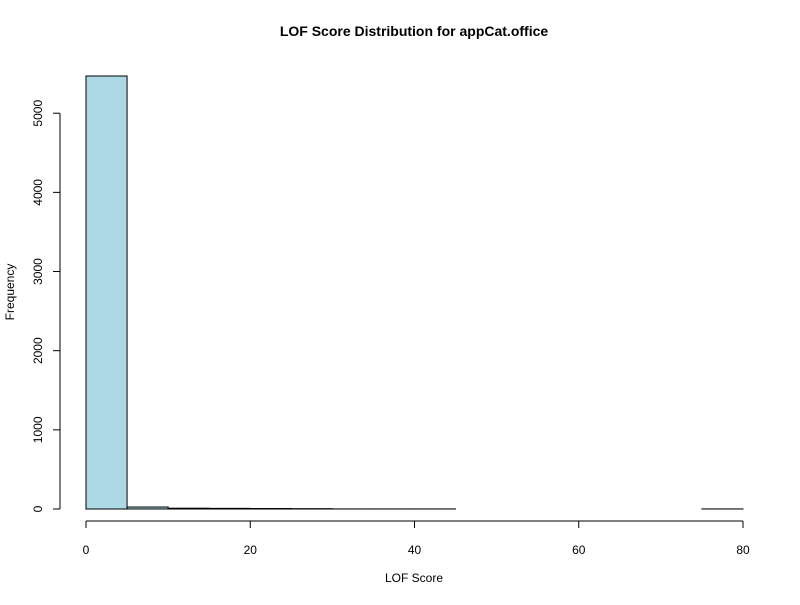  What do you see at coordinates (414, 31) in the screenshot?
I see `chart-title: LOF Score Distribution for appCat.office` at bounding box center [414, 31].